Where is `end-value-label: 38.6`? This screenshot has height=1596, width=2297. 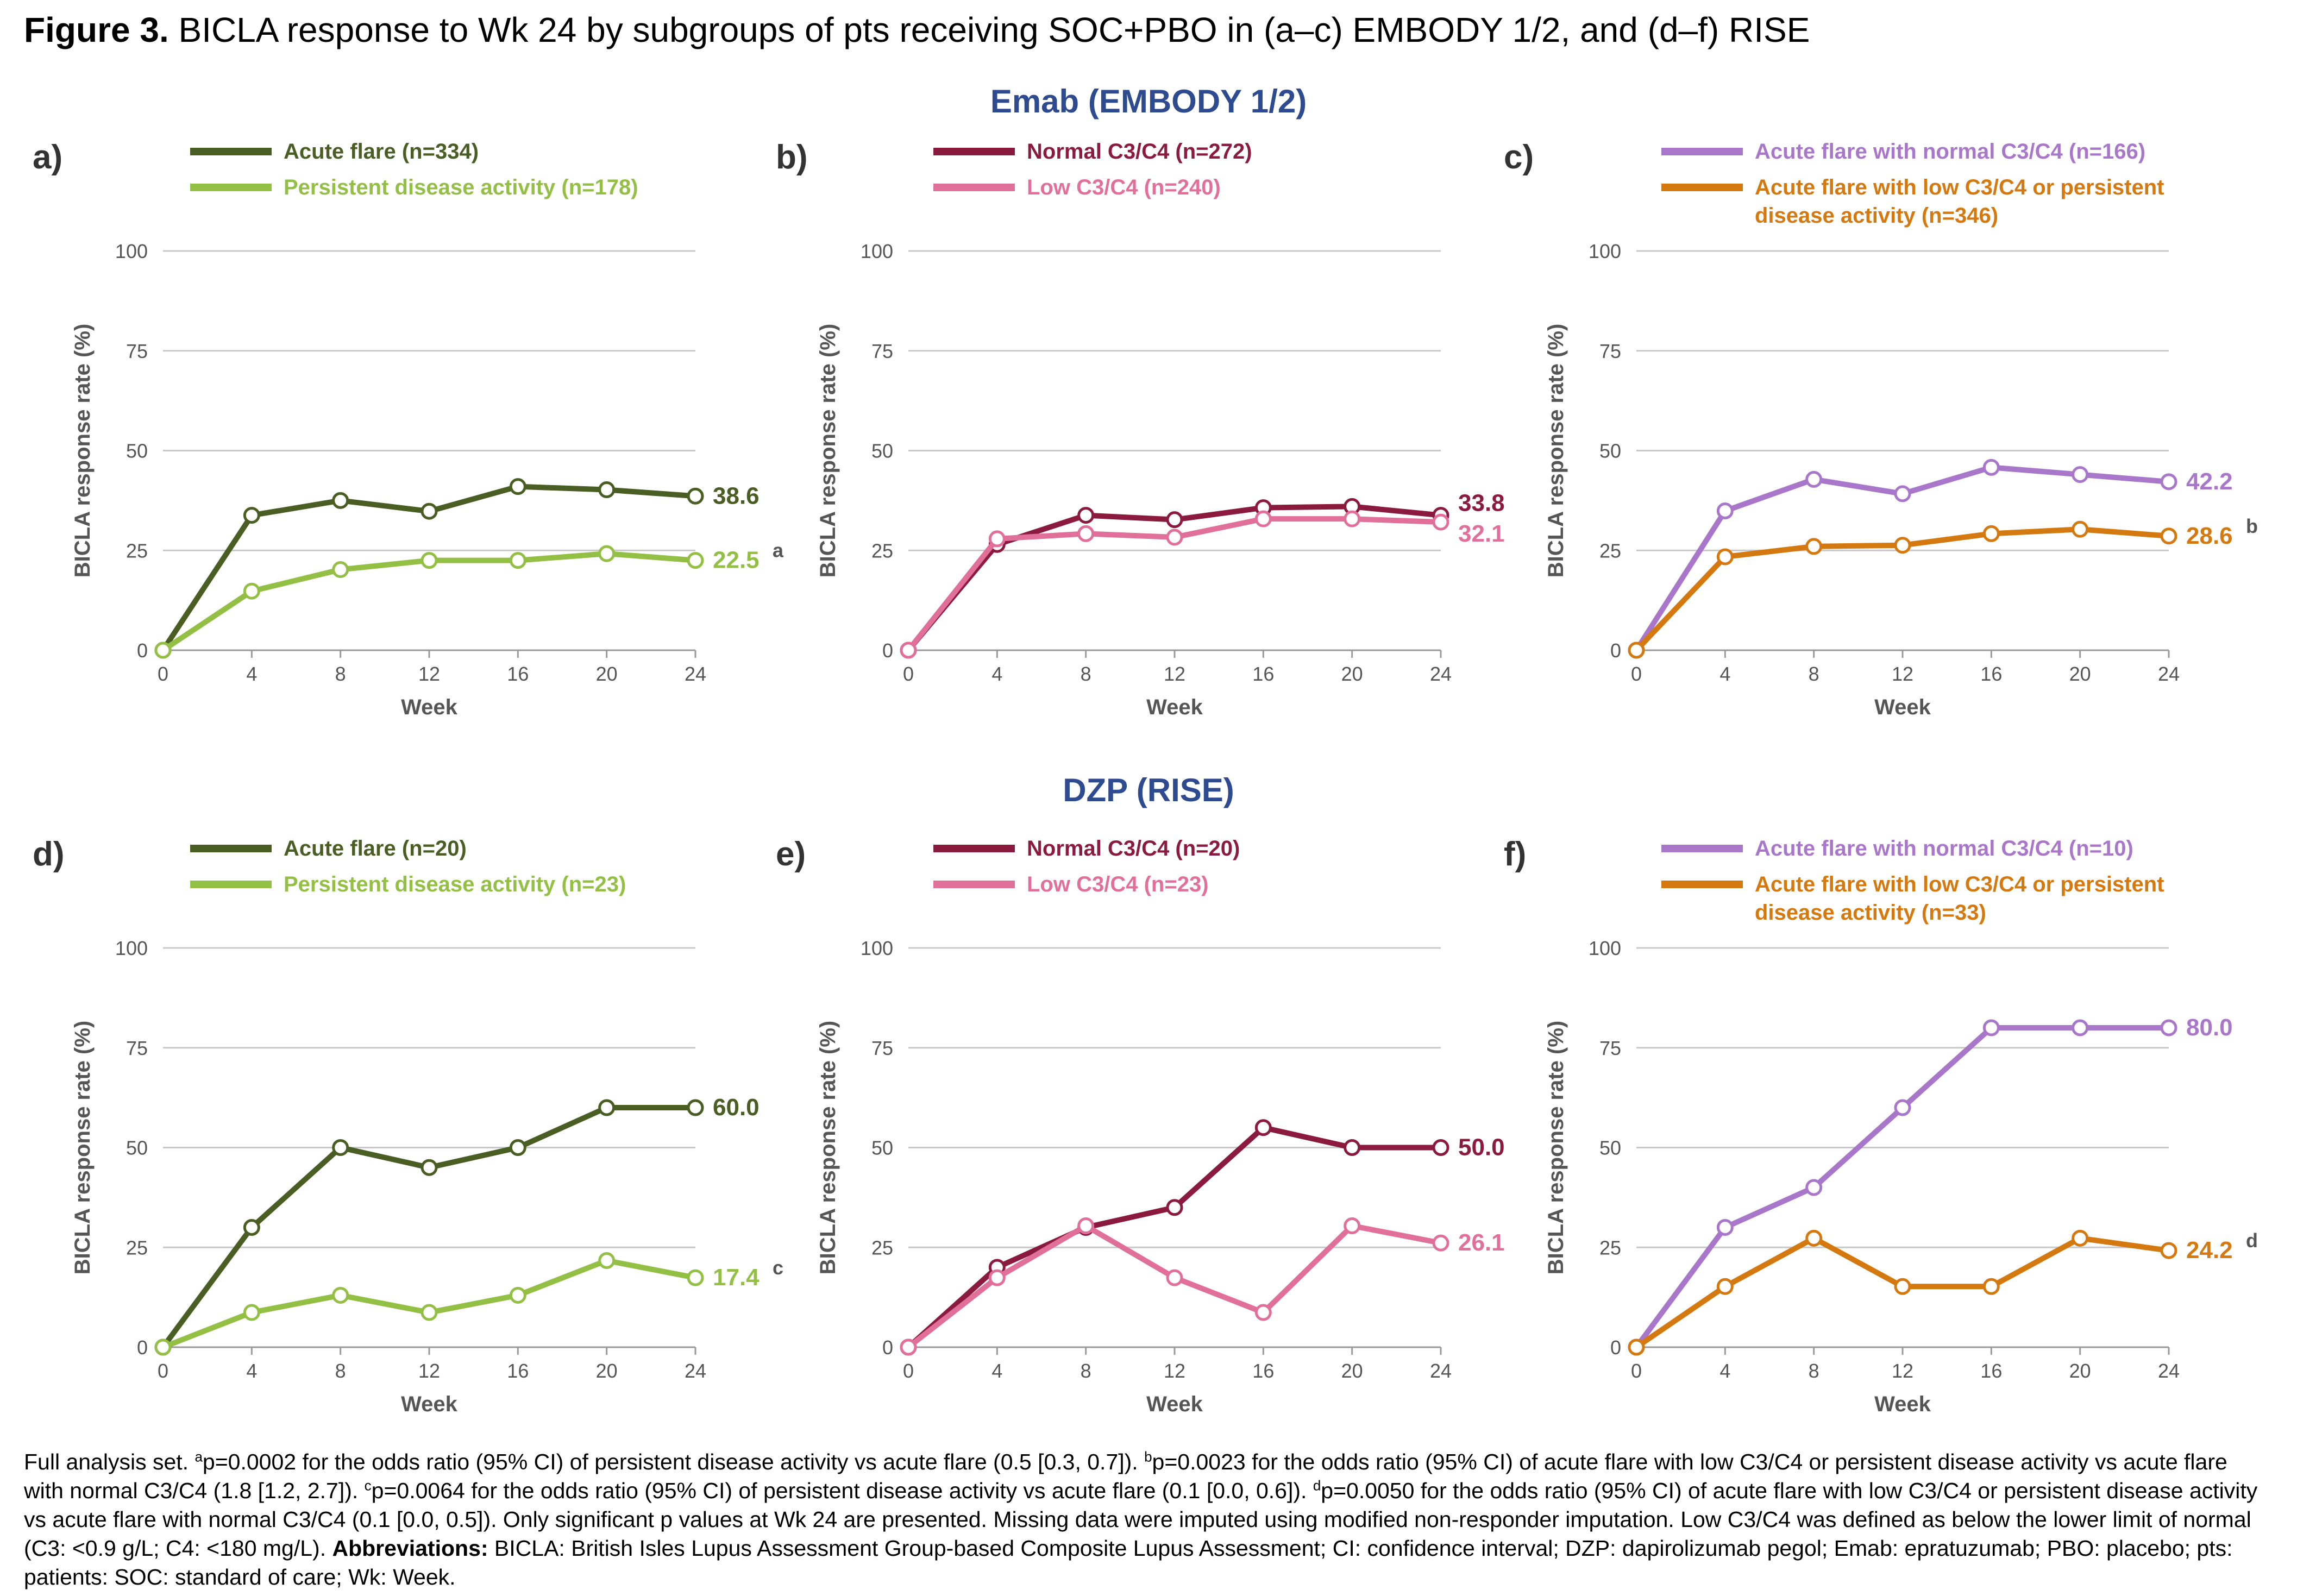
end-value-label: 38.6 is located at coordinates (737, 495).